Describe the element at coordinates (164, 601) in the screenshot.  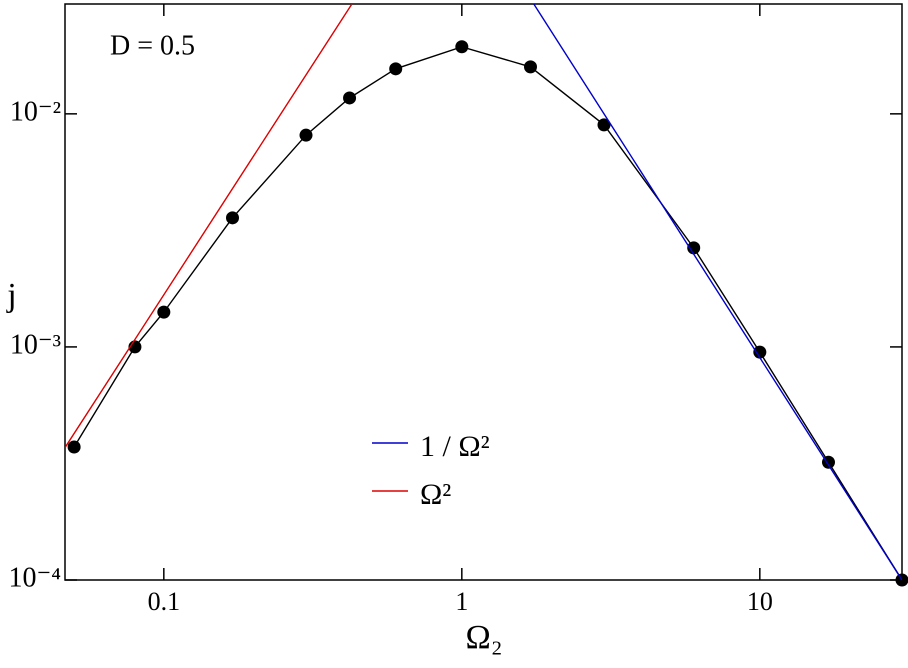
I see `x-tick-label: 0.1` at that location.